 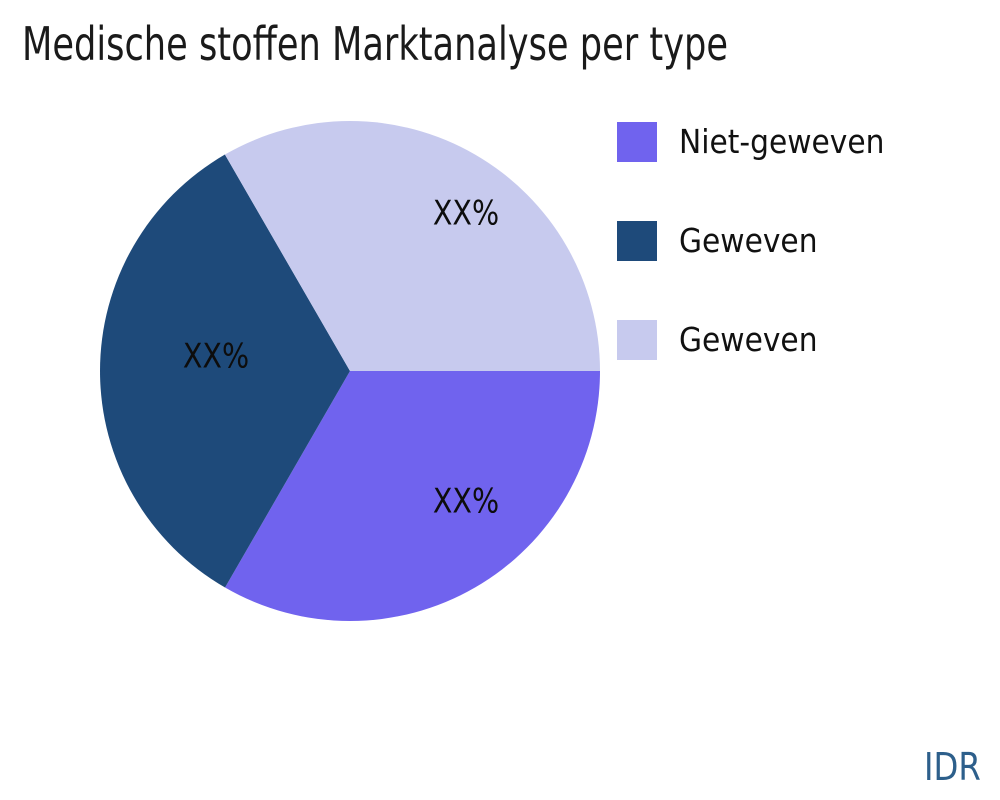 I want to click on legend-item-geweven-light: Geweven, so click(x=762, y=340).